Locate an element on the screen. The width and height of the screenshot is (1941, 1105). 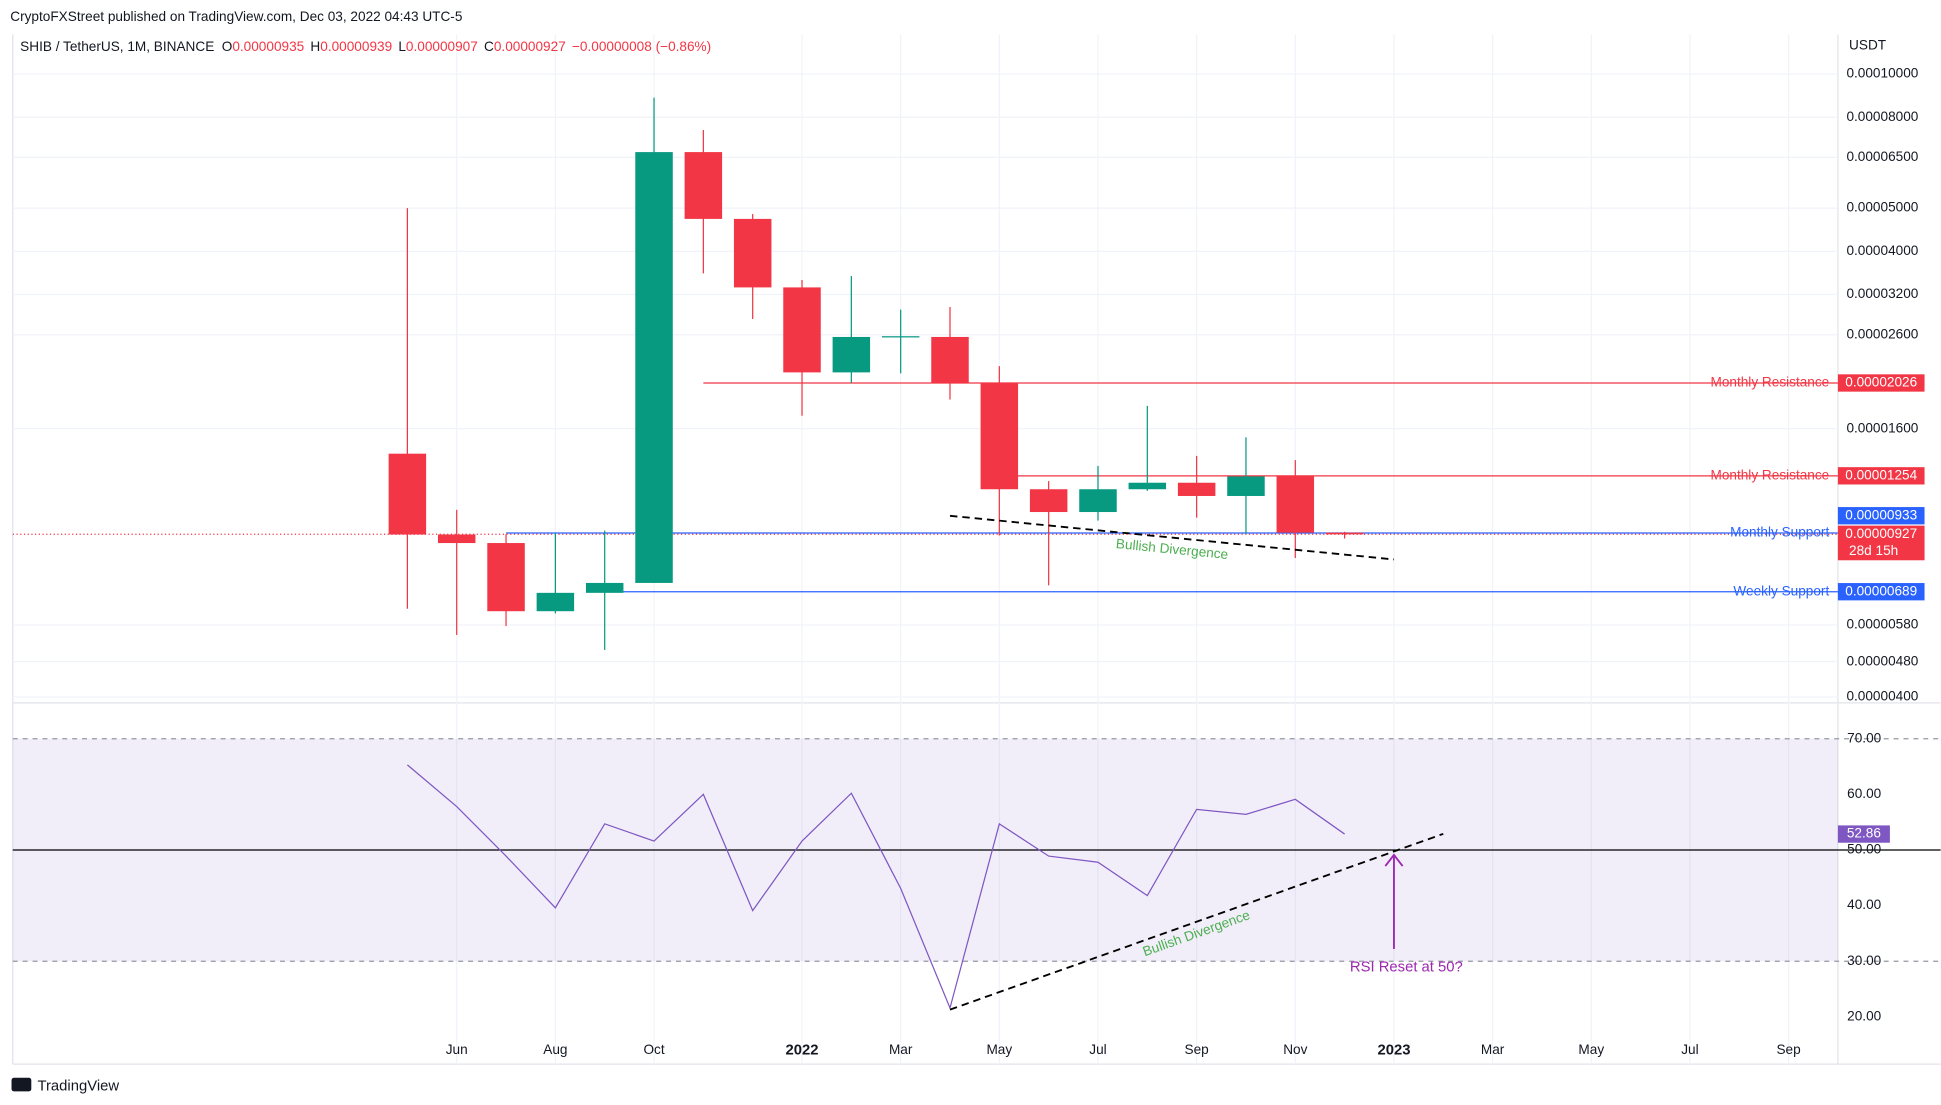
ohlc-value: 0.00000907 is located at coordinates (442, 46).